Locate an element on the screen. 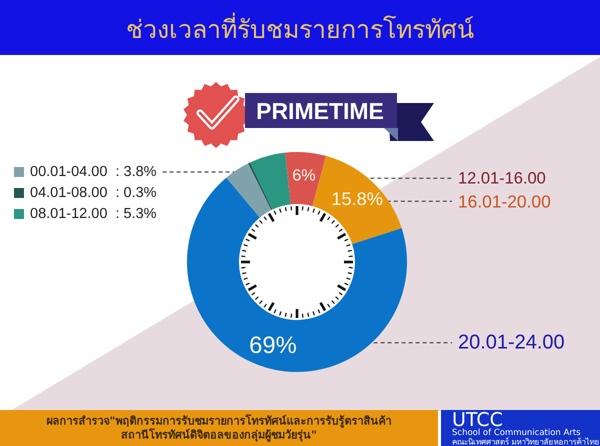 The image size is (600, 446). data-label: 6% is located at coordinates (304, 175).